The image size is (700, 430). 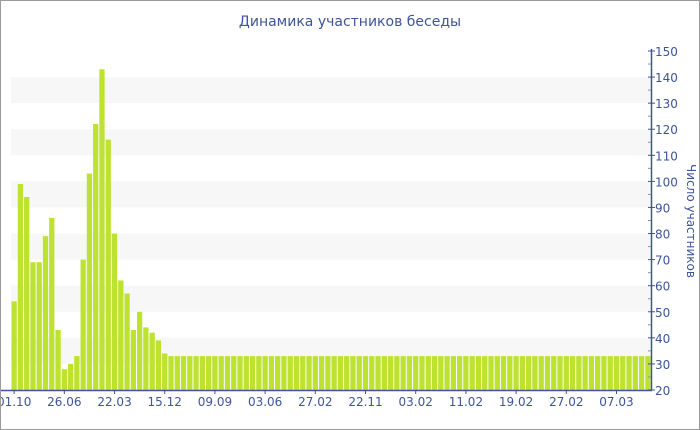 I want to click on y-tick-label: 30, so click(x=662, y=365).